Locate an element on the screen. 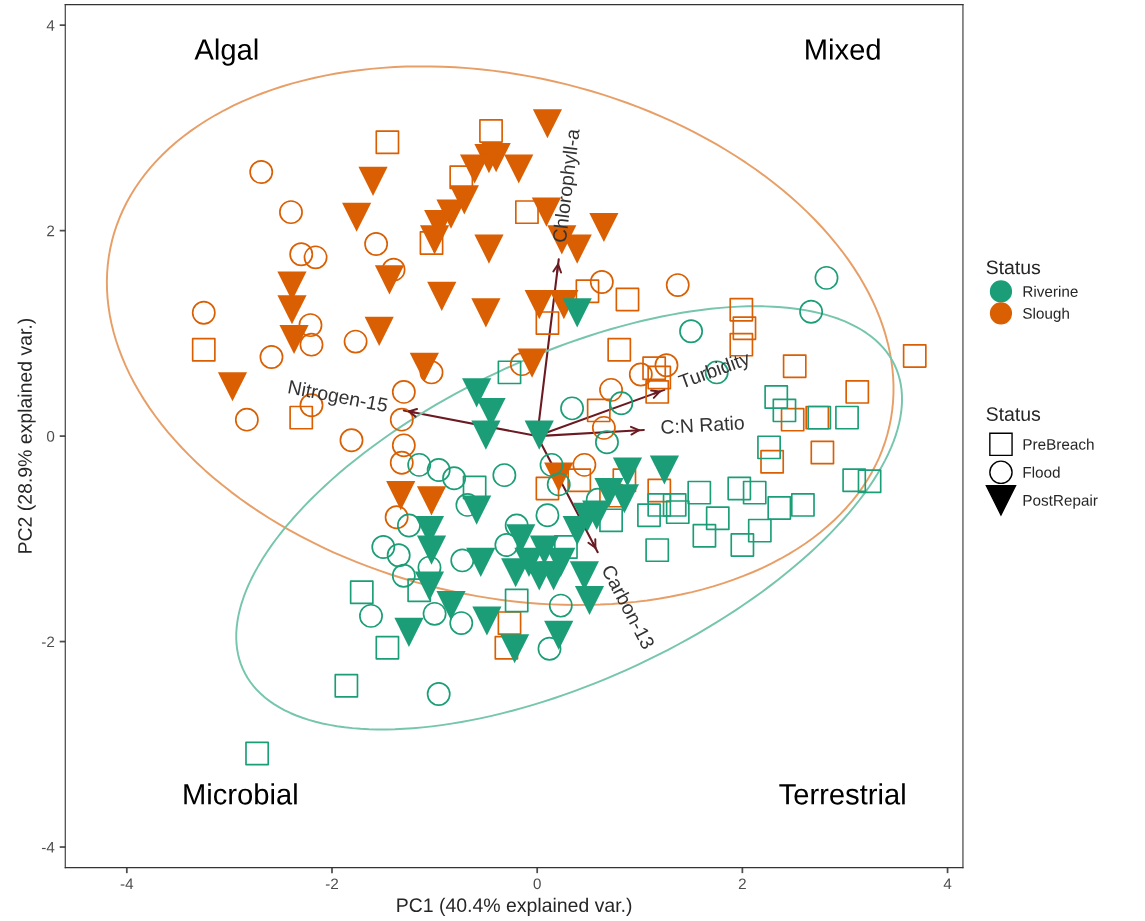  y-axis-title: PC2 (28.9% explained var.) is located at coordinates (26, 435).